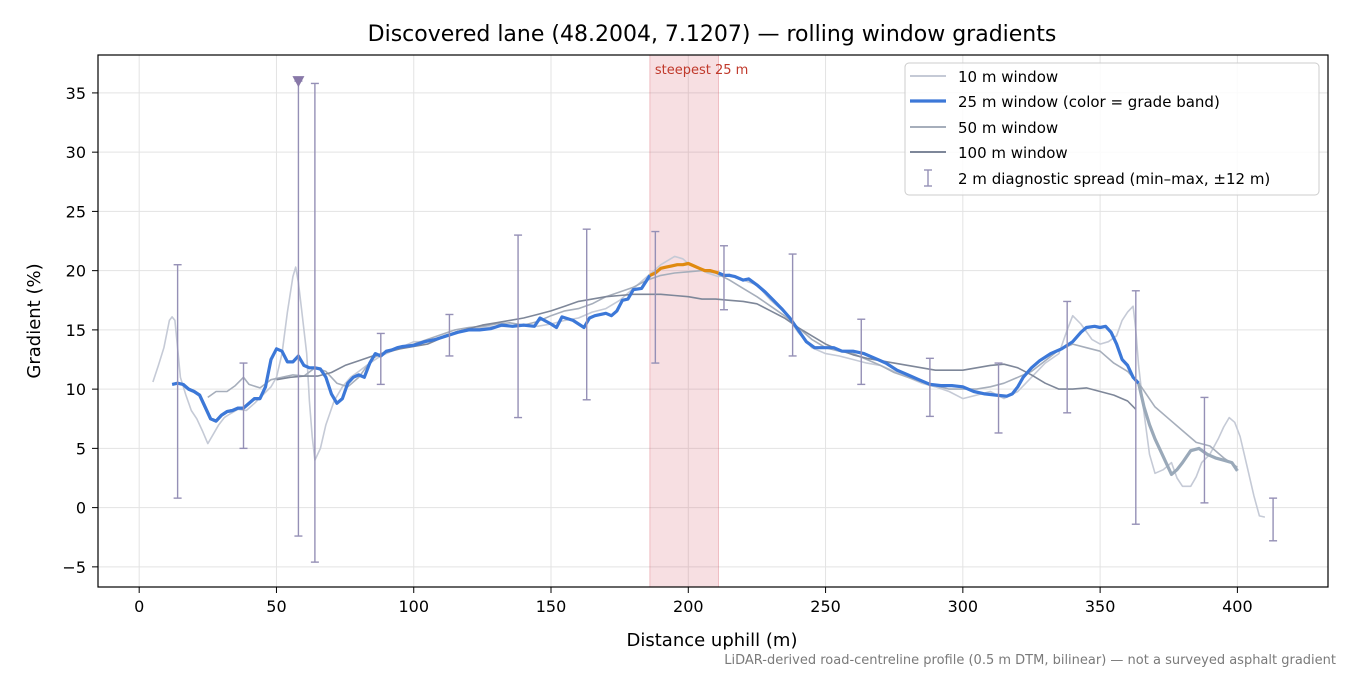 The image size is (1350, 675). I want to click on legend-item-100m: 100 m window, so click(989, 153).